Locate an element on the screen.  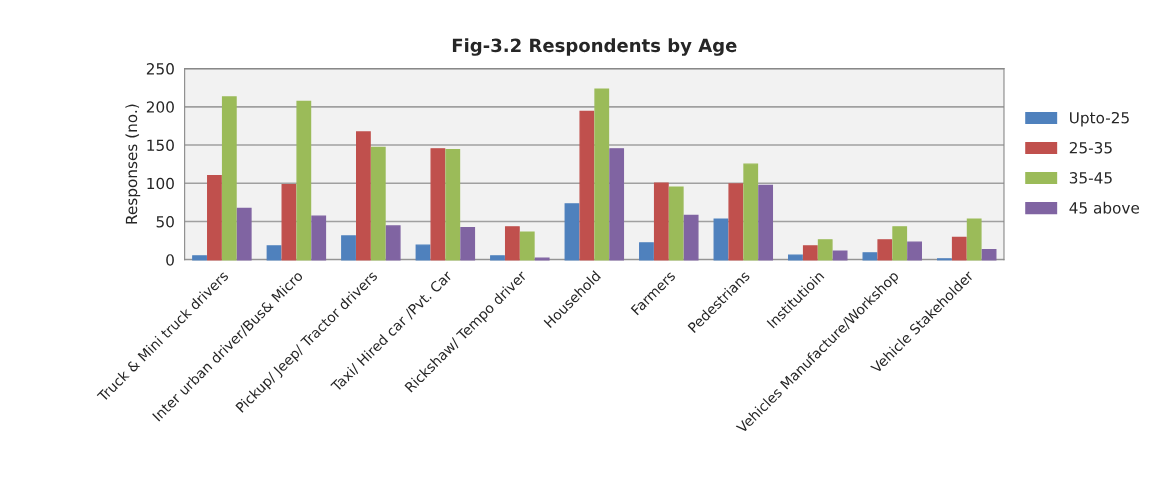
legend-label: 25-35 is located at coordinates (1090, 147).